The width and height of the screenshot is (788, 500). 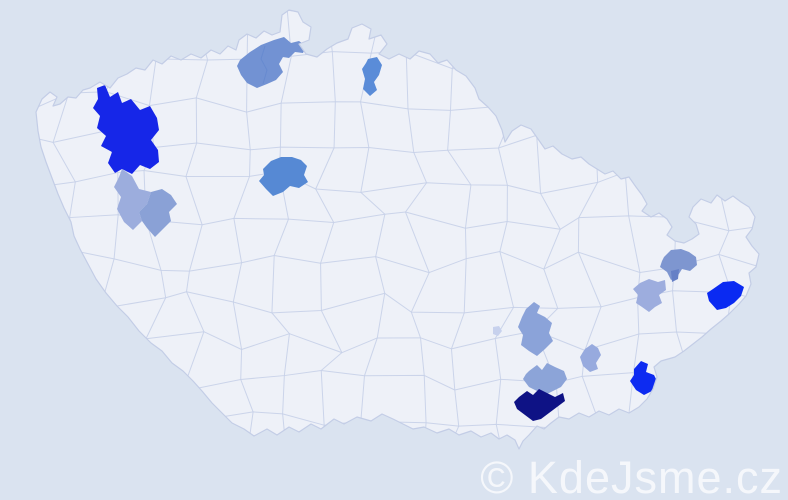 What do you see at coordinates (126, 129) in the screenshot?
I see `highlight-west-bright-blue` at bounding box center [126, 129].